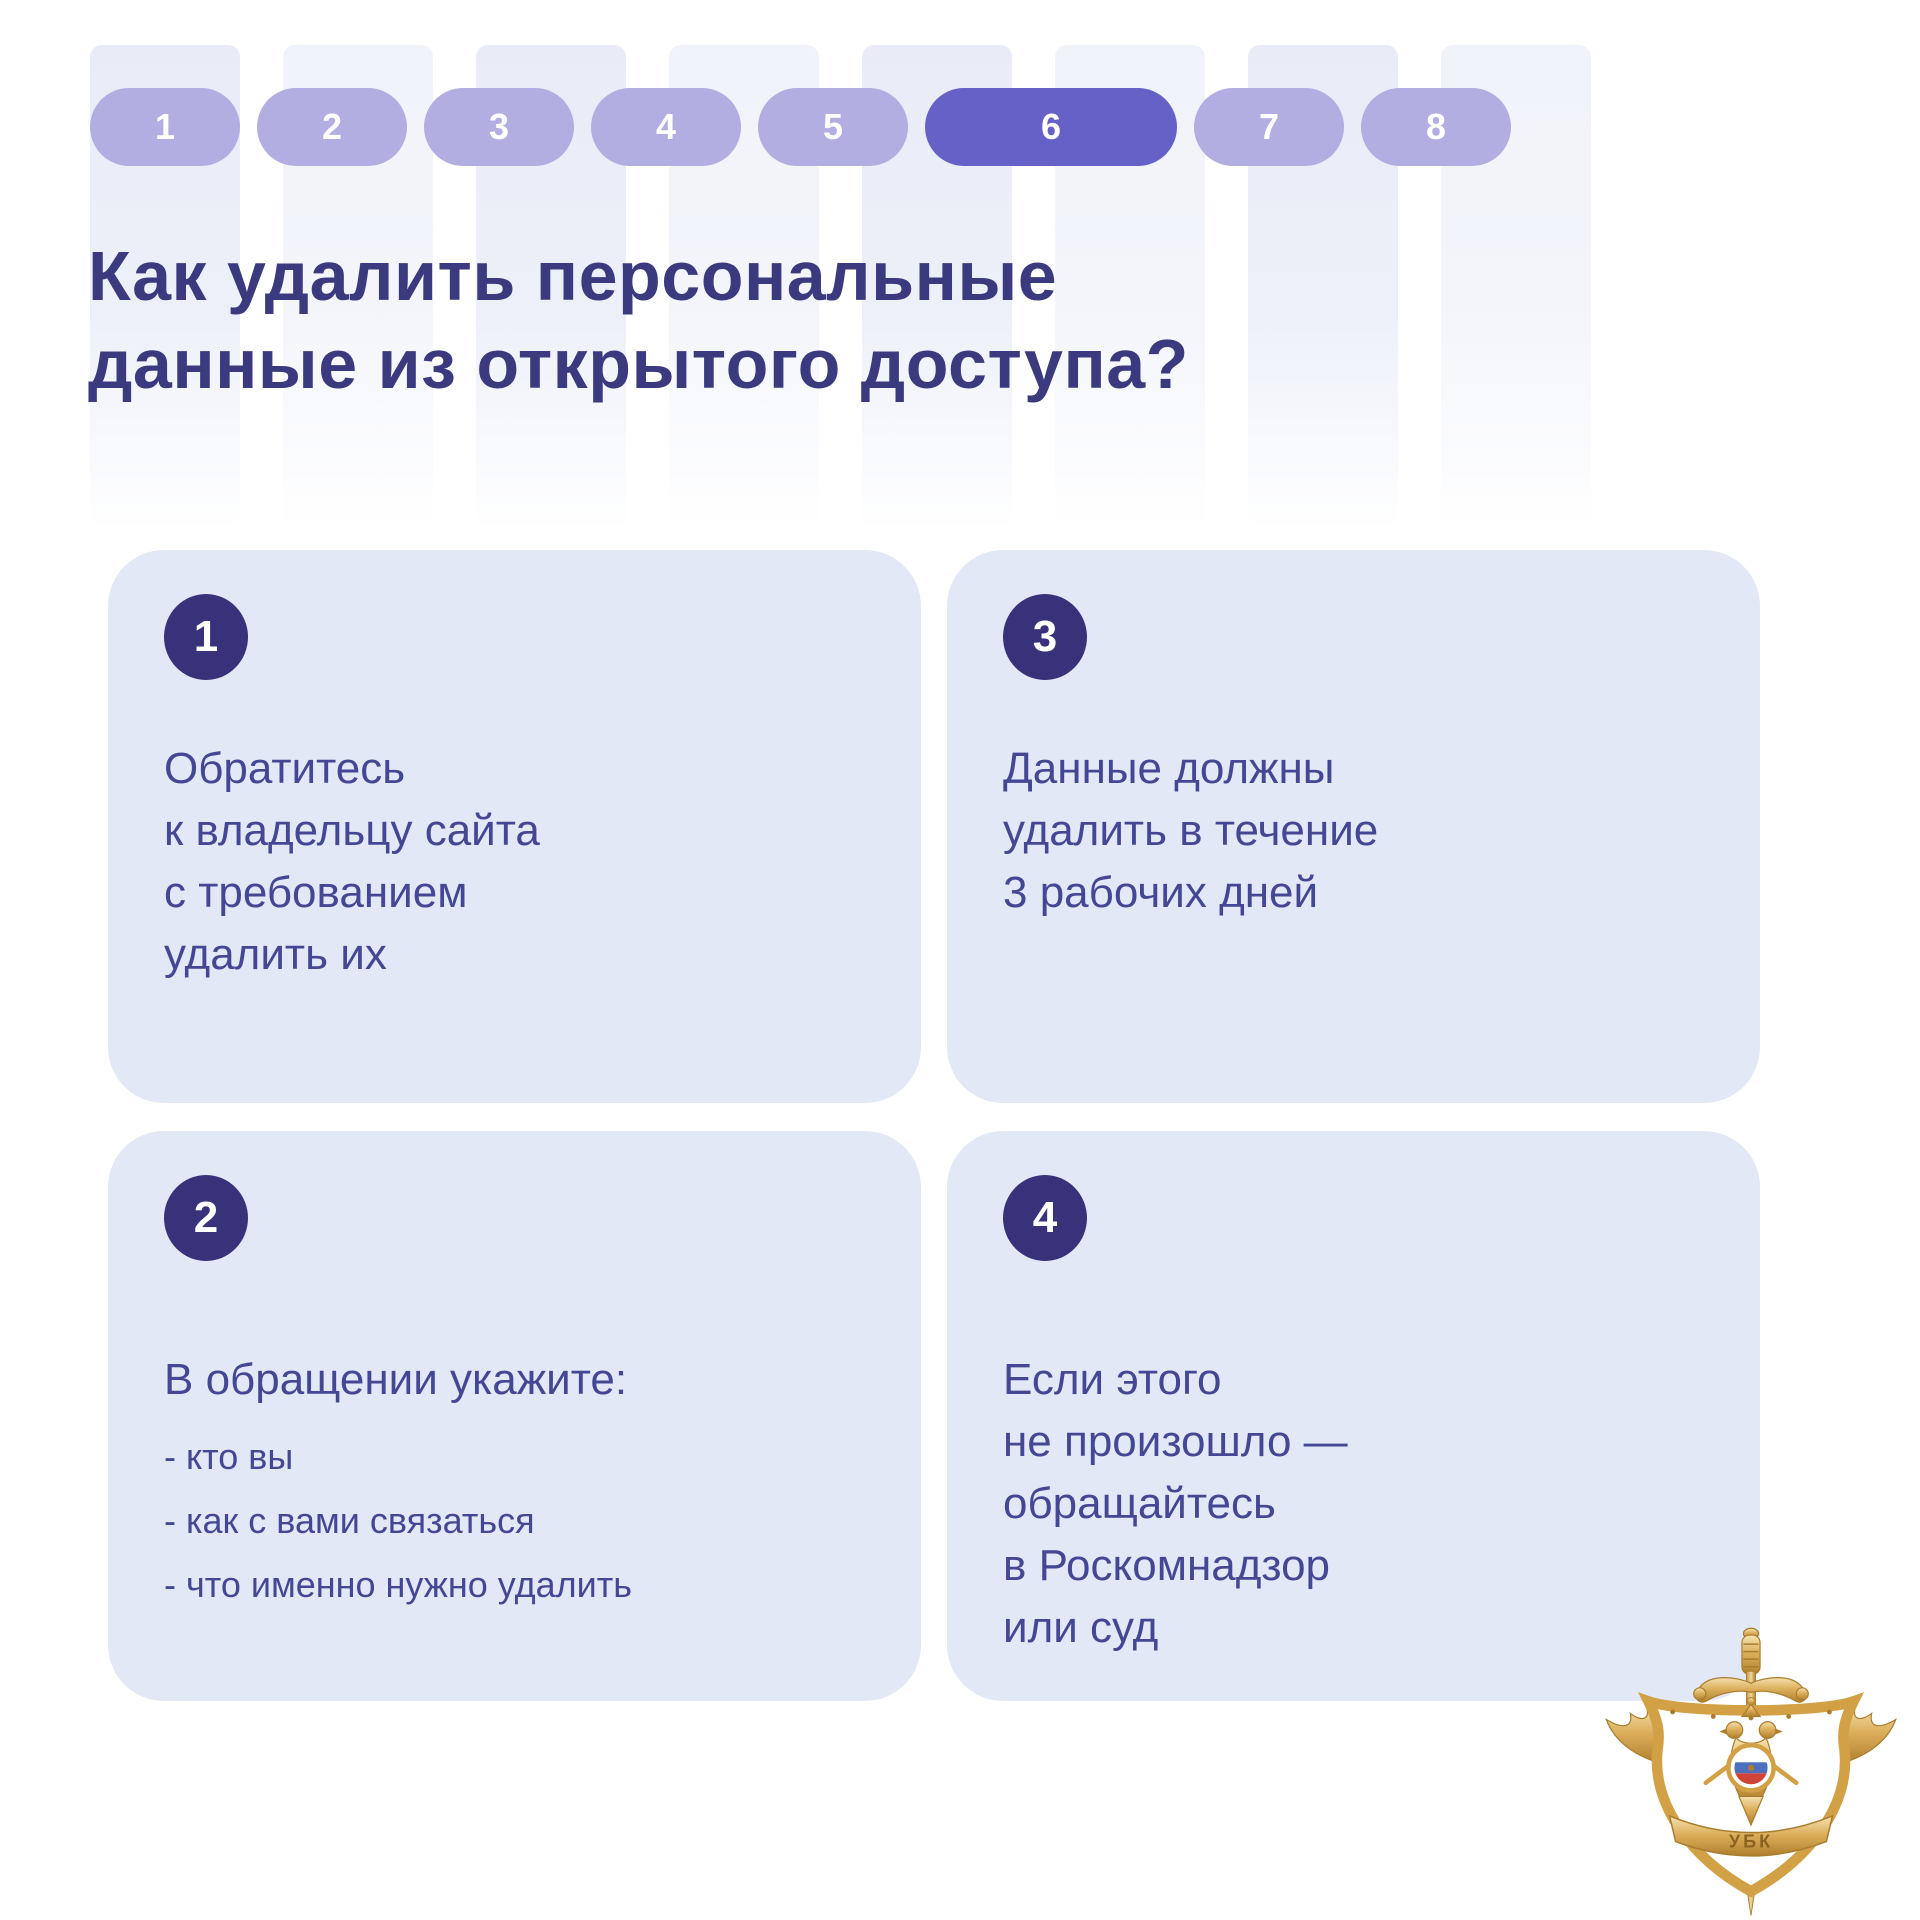 Image resolution: width=1920 pixels, height=1920 pixels. What do you see at coordinates (1436, 127) in the screenshot?
I see `page-pill-8: 8` at bounding box center [1436, 127].